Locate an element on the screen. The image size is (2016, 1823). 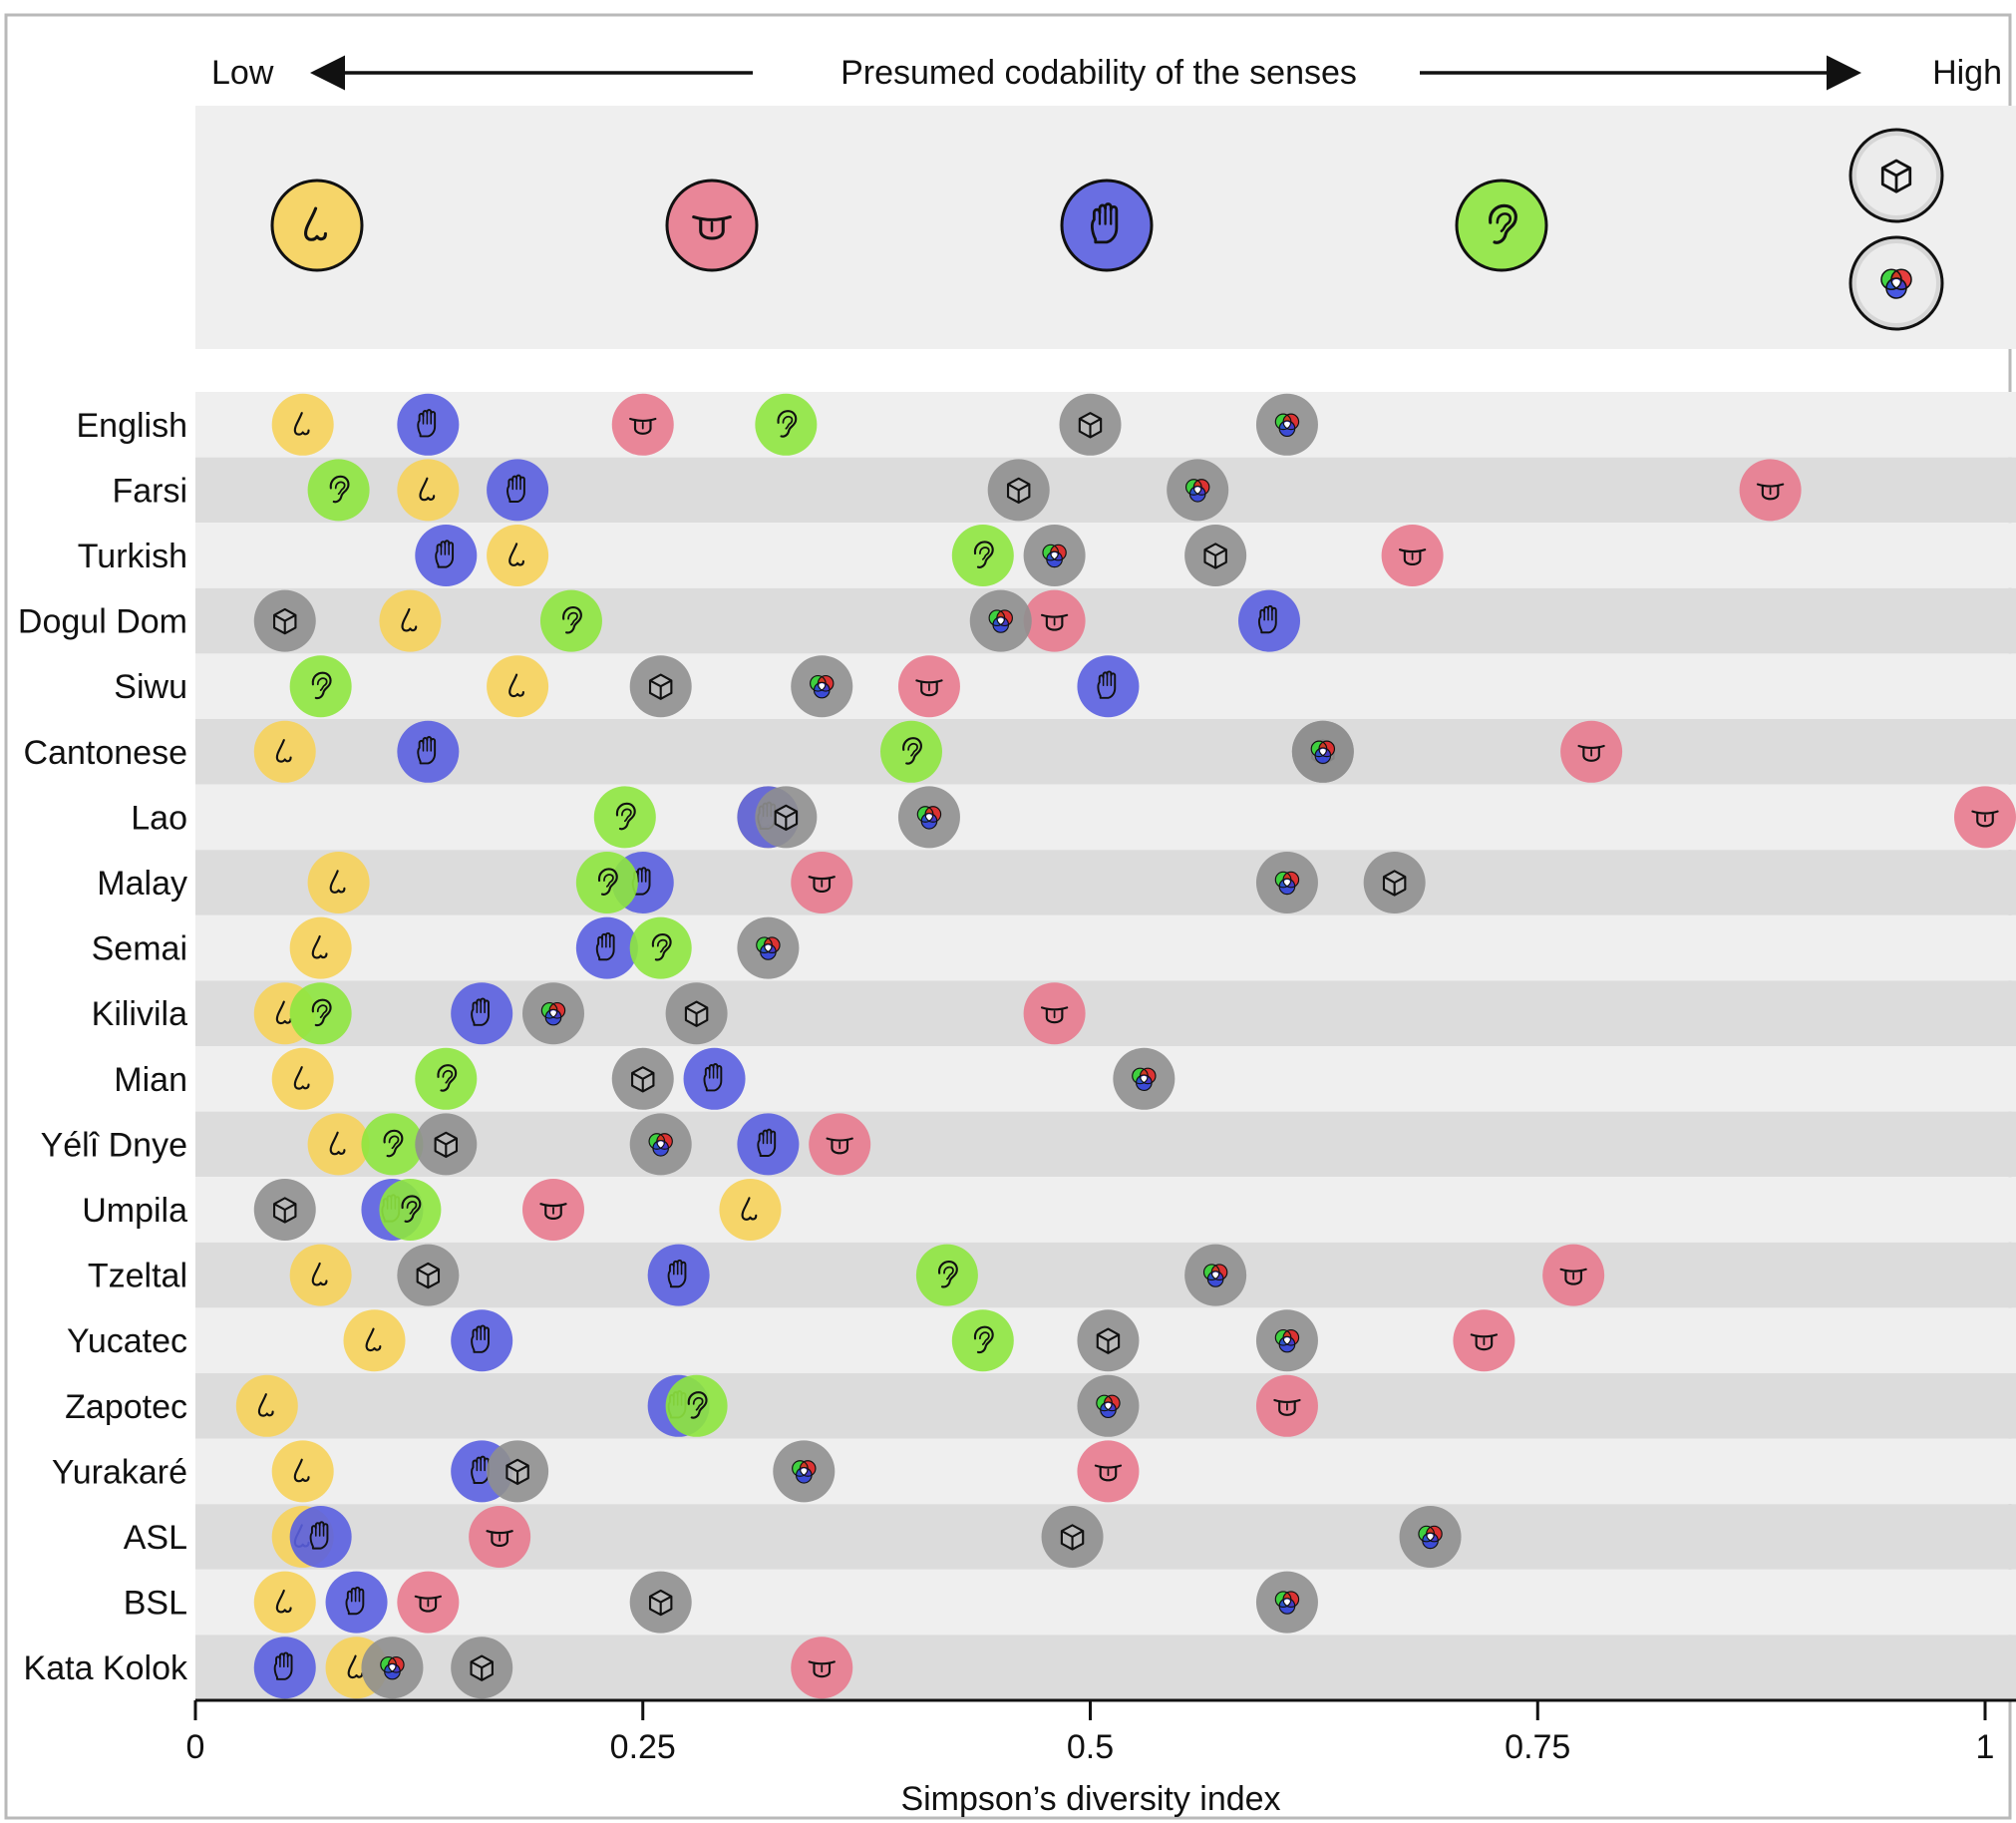
legend-taste is located at coordinates (712, 225).